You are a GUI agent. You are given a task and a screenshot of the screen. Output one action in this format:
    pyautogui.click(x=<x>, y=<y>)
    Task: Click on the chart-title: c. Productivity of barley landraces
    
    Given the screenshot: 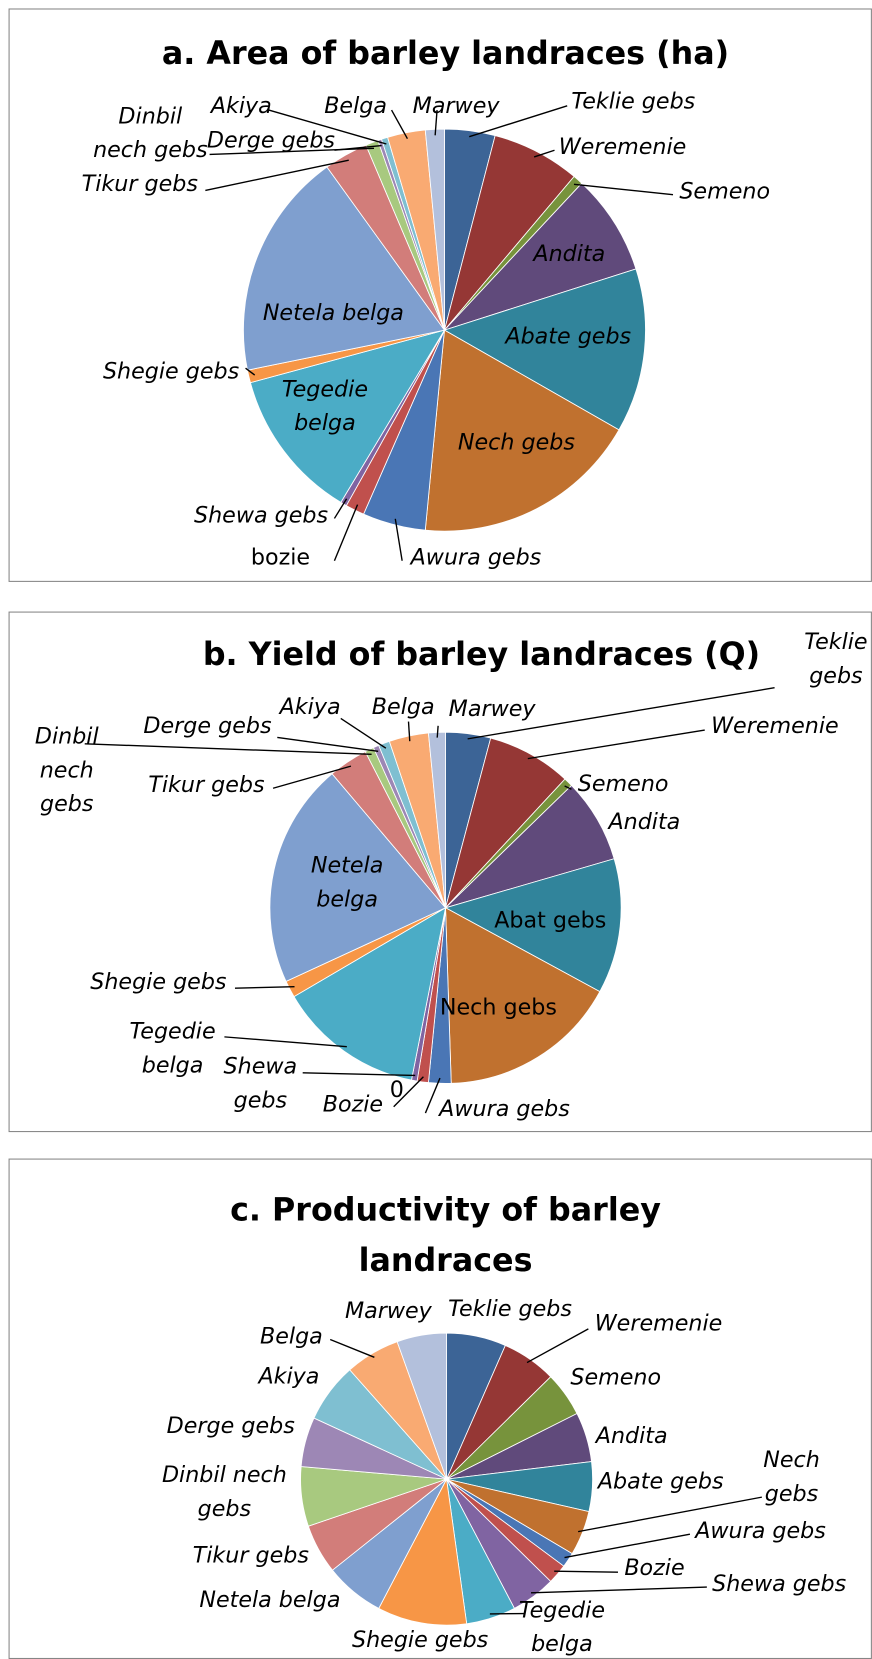 What is the action you would take?
    pyautogui.click(x=445, y=1235)
    